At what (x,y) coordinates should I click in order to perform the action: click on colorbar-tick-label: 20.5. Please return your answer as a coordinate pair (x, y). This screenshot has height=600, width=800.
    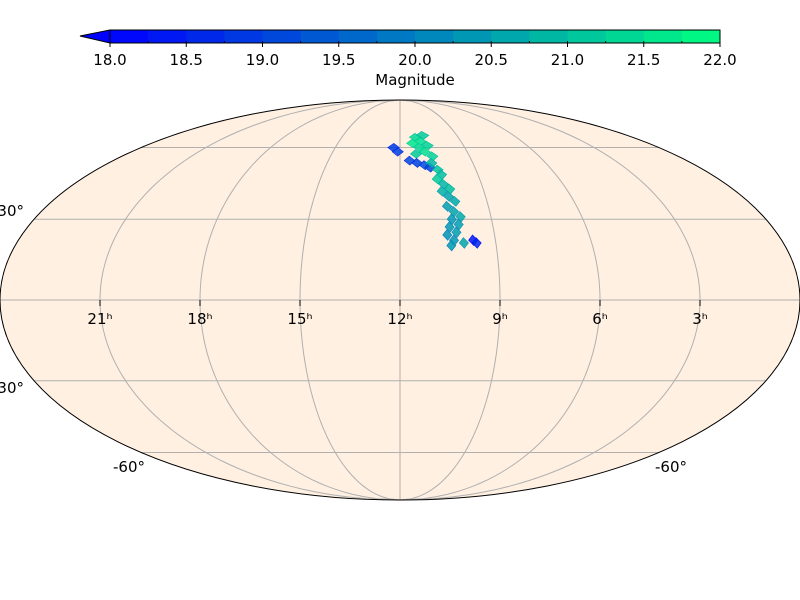
    Looking at the image, I should click on (491, 60).